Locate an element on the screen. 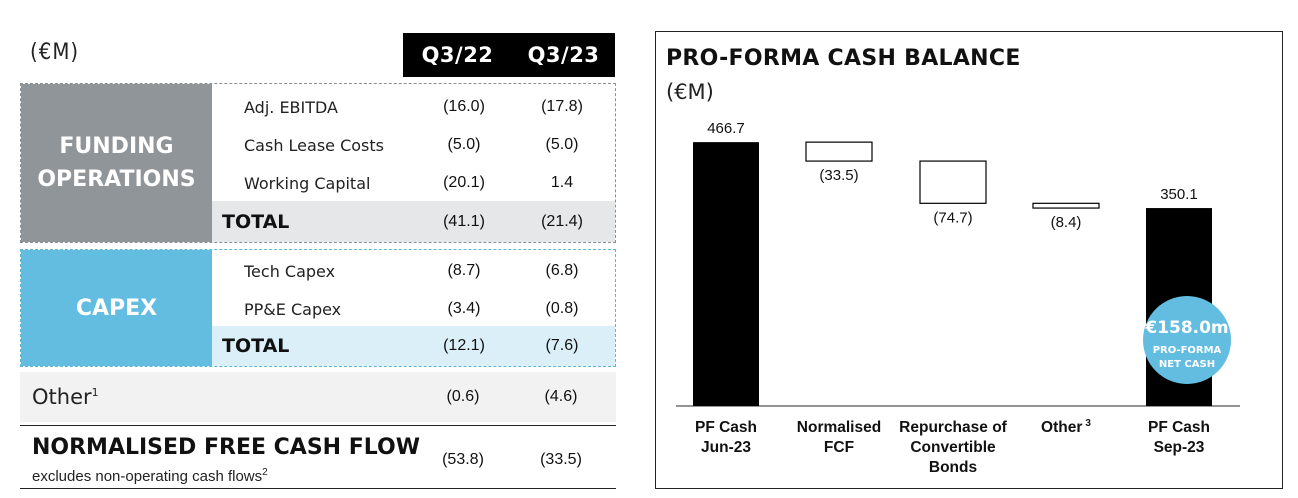  nfcf-title: NORMALISED FREE CASH FLOW is located at coordinates (226, 447).